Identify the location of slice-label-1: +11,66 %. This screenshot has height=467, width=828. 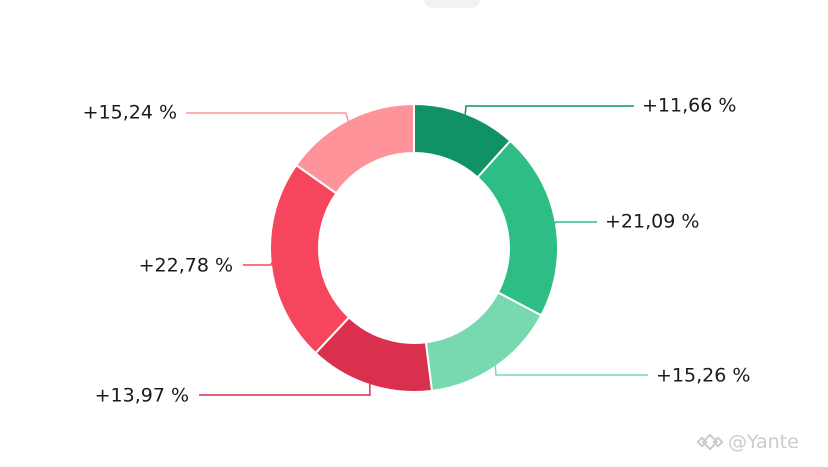
(689, 106).